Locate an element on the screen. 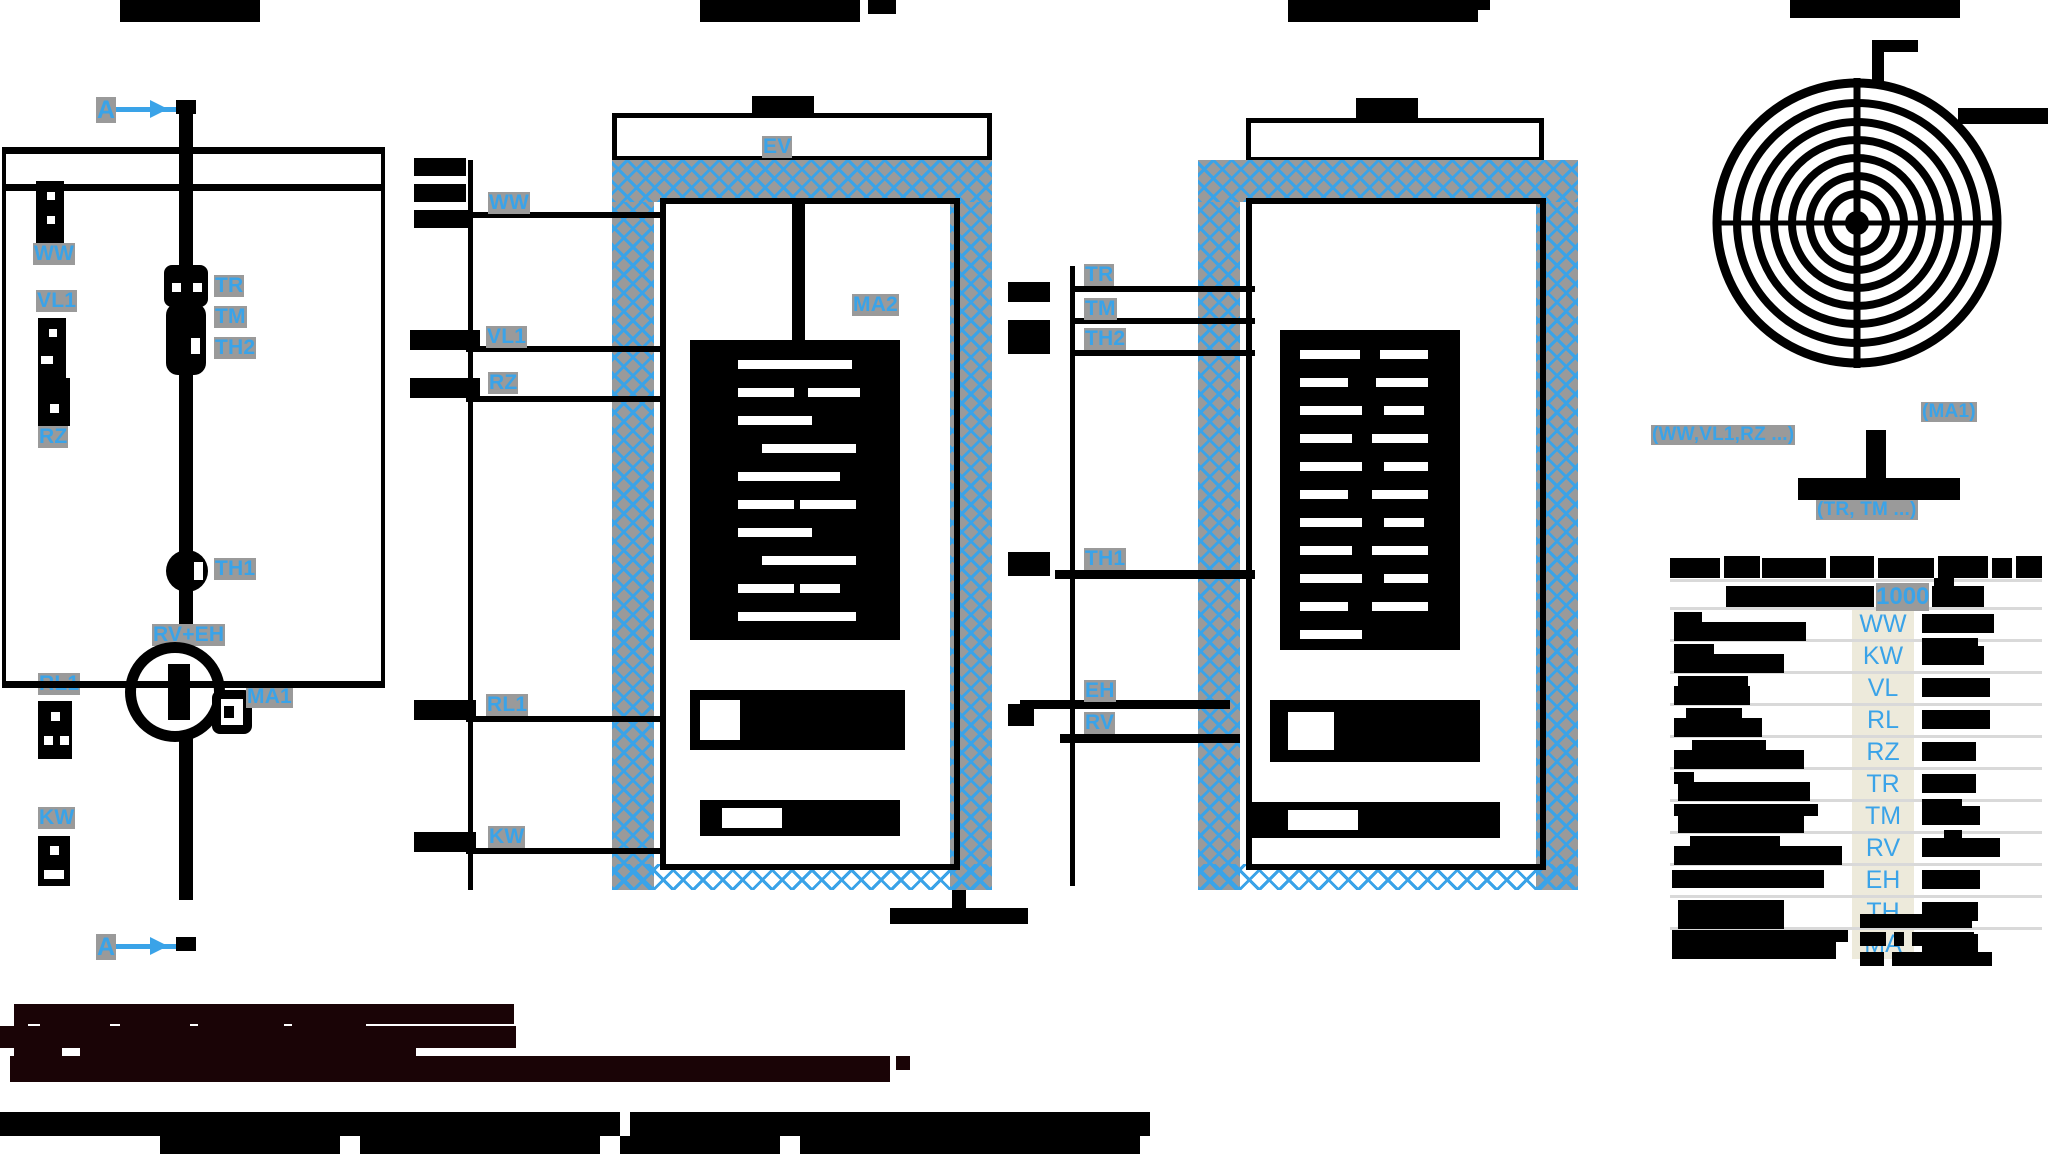 The image size is (2048, 1154). plan-annotation-ports: (WW,VL1,RZ ...) is located at coordinates (1723, 434).